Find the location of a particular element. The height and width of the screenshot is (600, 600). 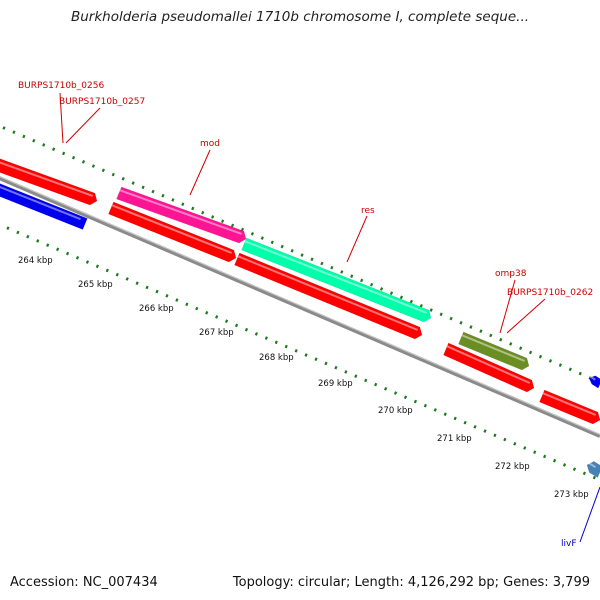

gene-livf-shape is located at coordinates (593, 469).